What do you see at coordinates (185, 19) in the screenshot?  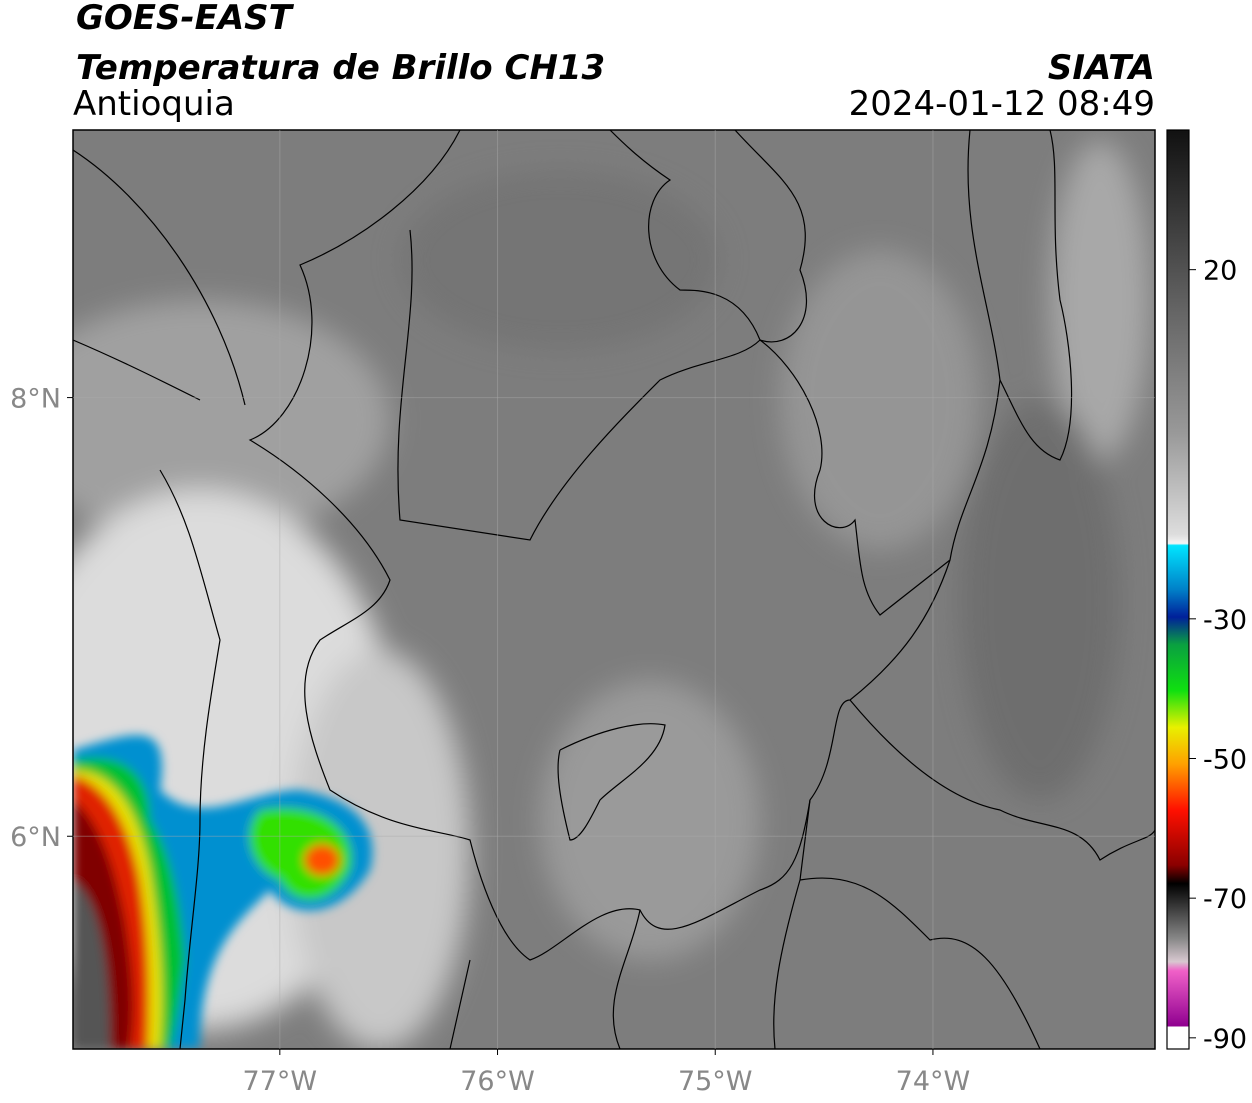 I see `title: GOES-EAST` at bounding box center [185, 19].